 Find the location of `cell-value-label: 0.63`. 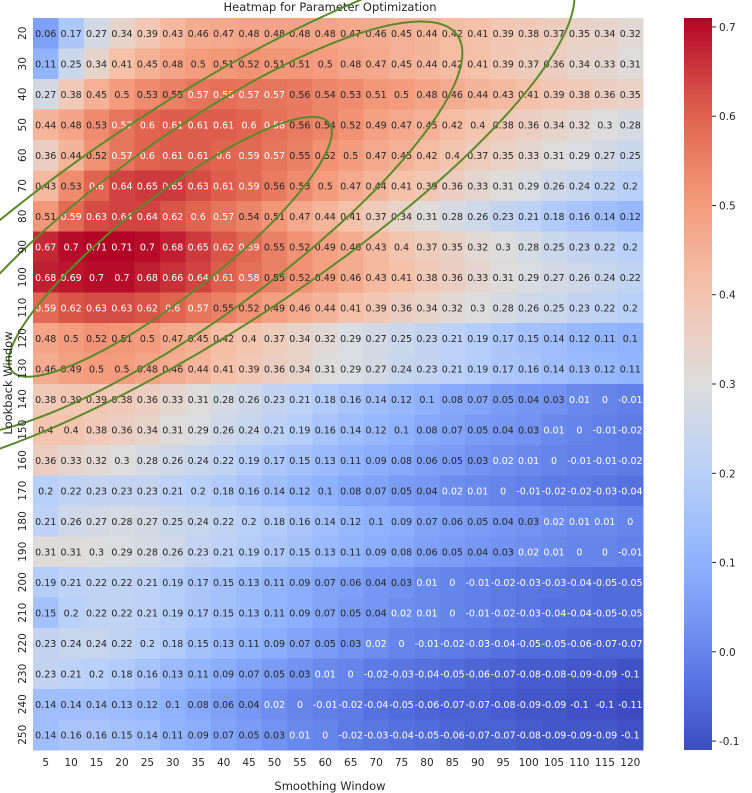

cell-value-label: 0.63 is located at coordinates (96, 308).